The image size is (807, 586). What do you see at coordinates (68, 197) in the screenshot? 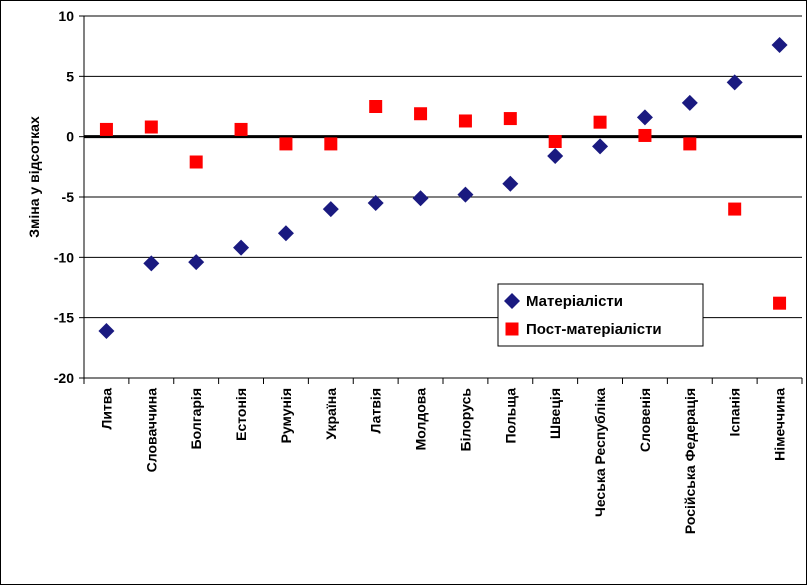
I see `y-tick-label: -5` at bounding box center [68, 197].